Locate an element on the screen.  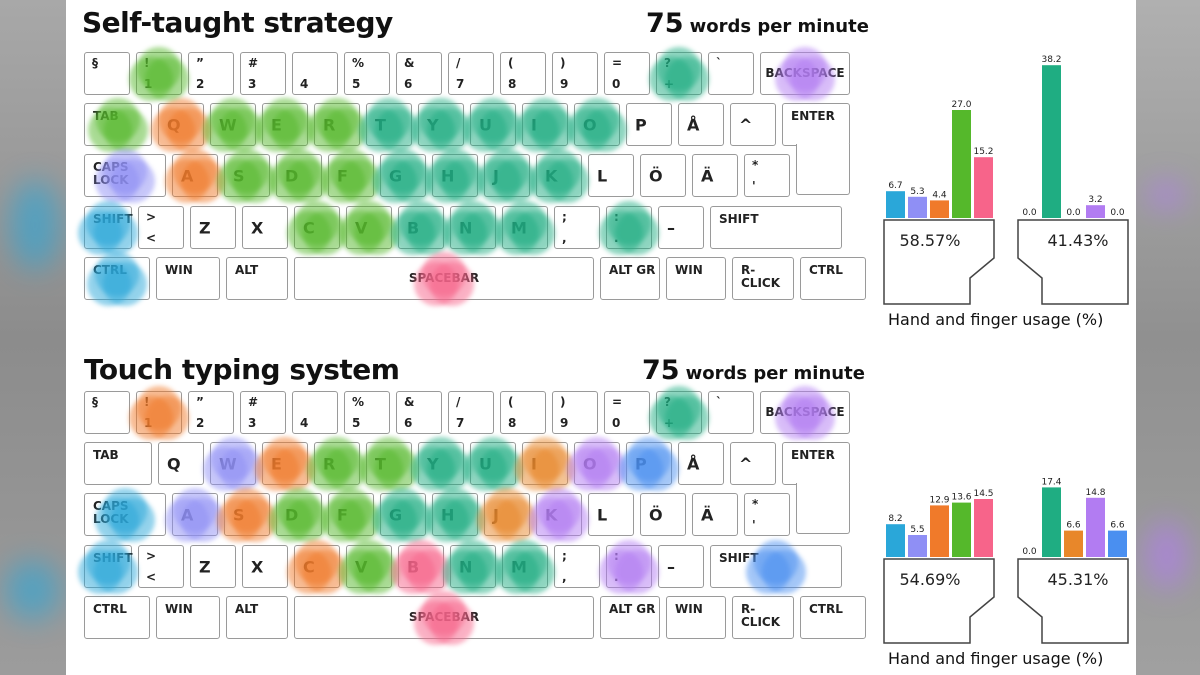
key-symbol: ” 2 is located at coordinates (211, 73).